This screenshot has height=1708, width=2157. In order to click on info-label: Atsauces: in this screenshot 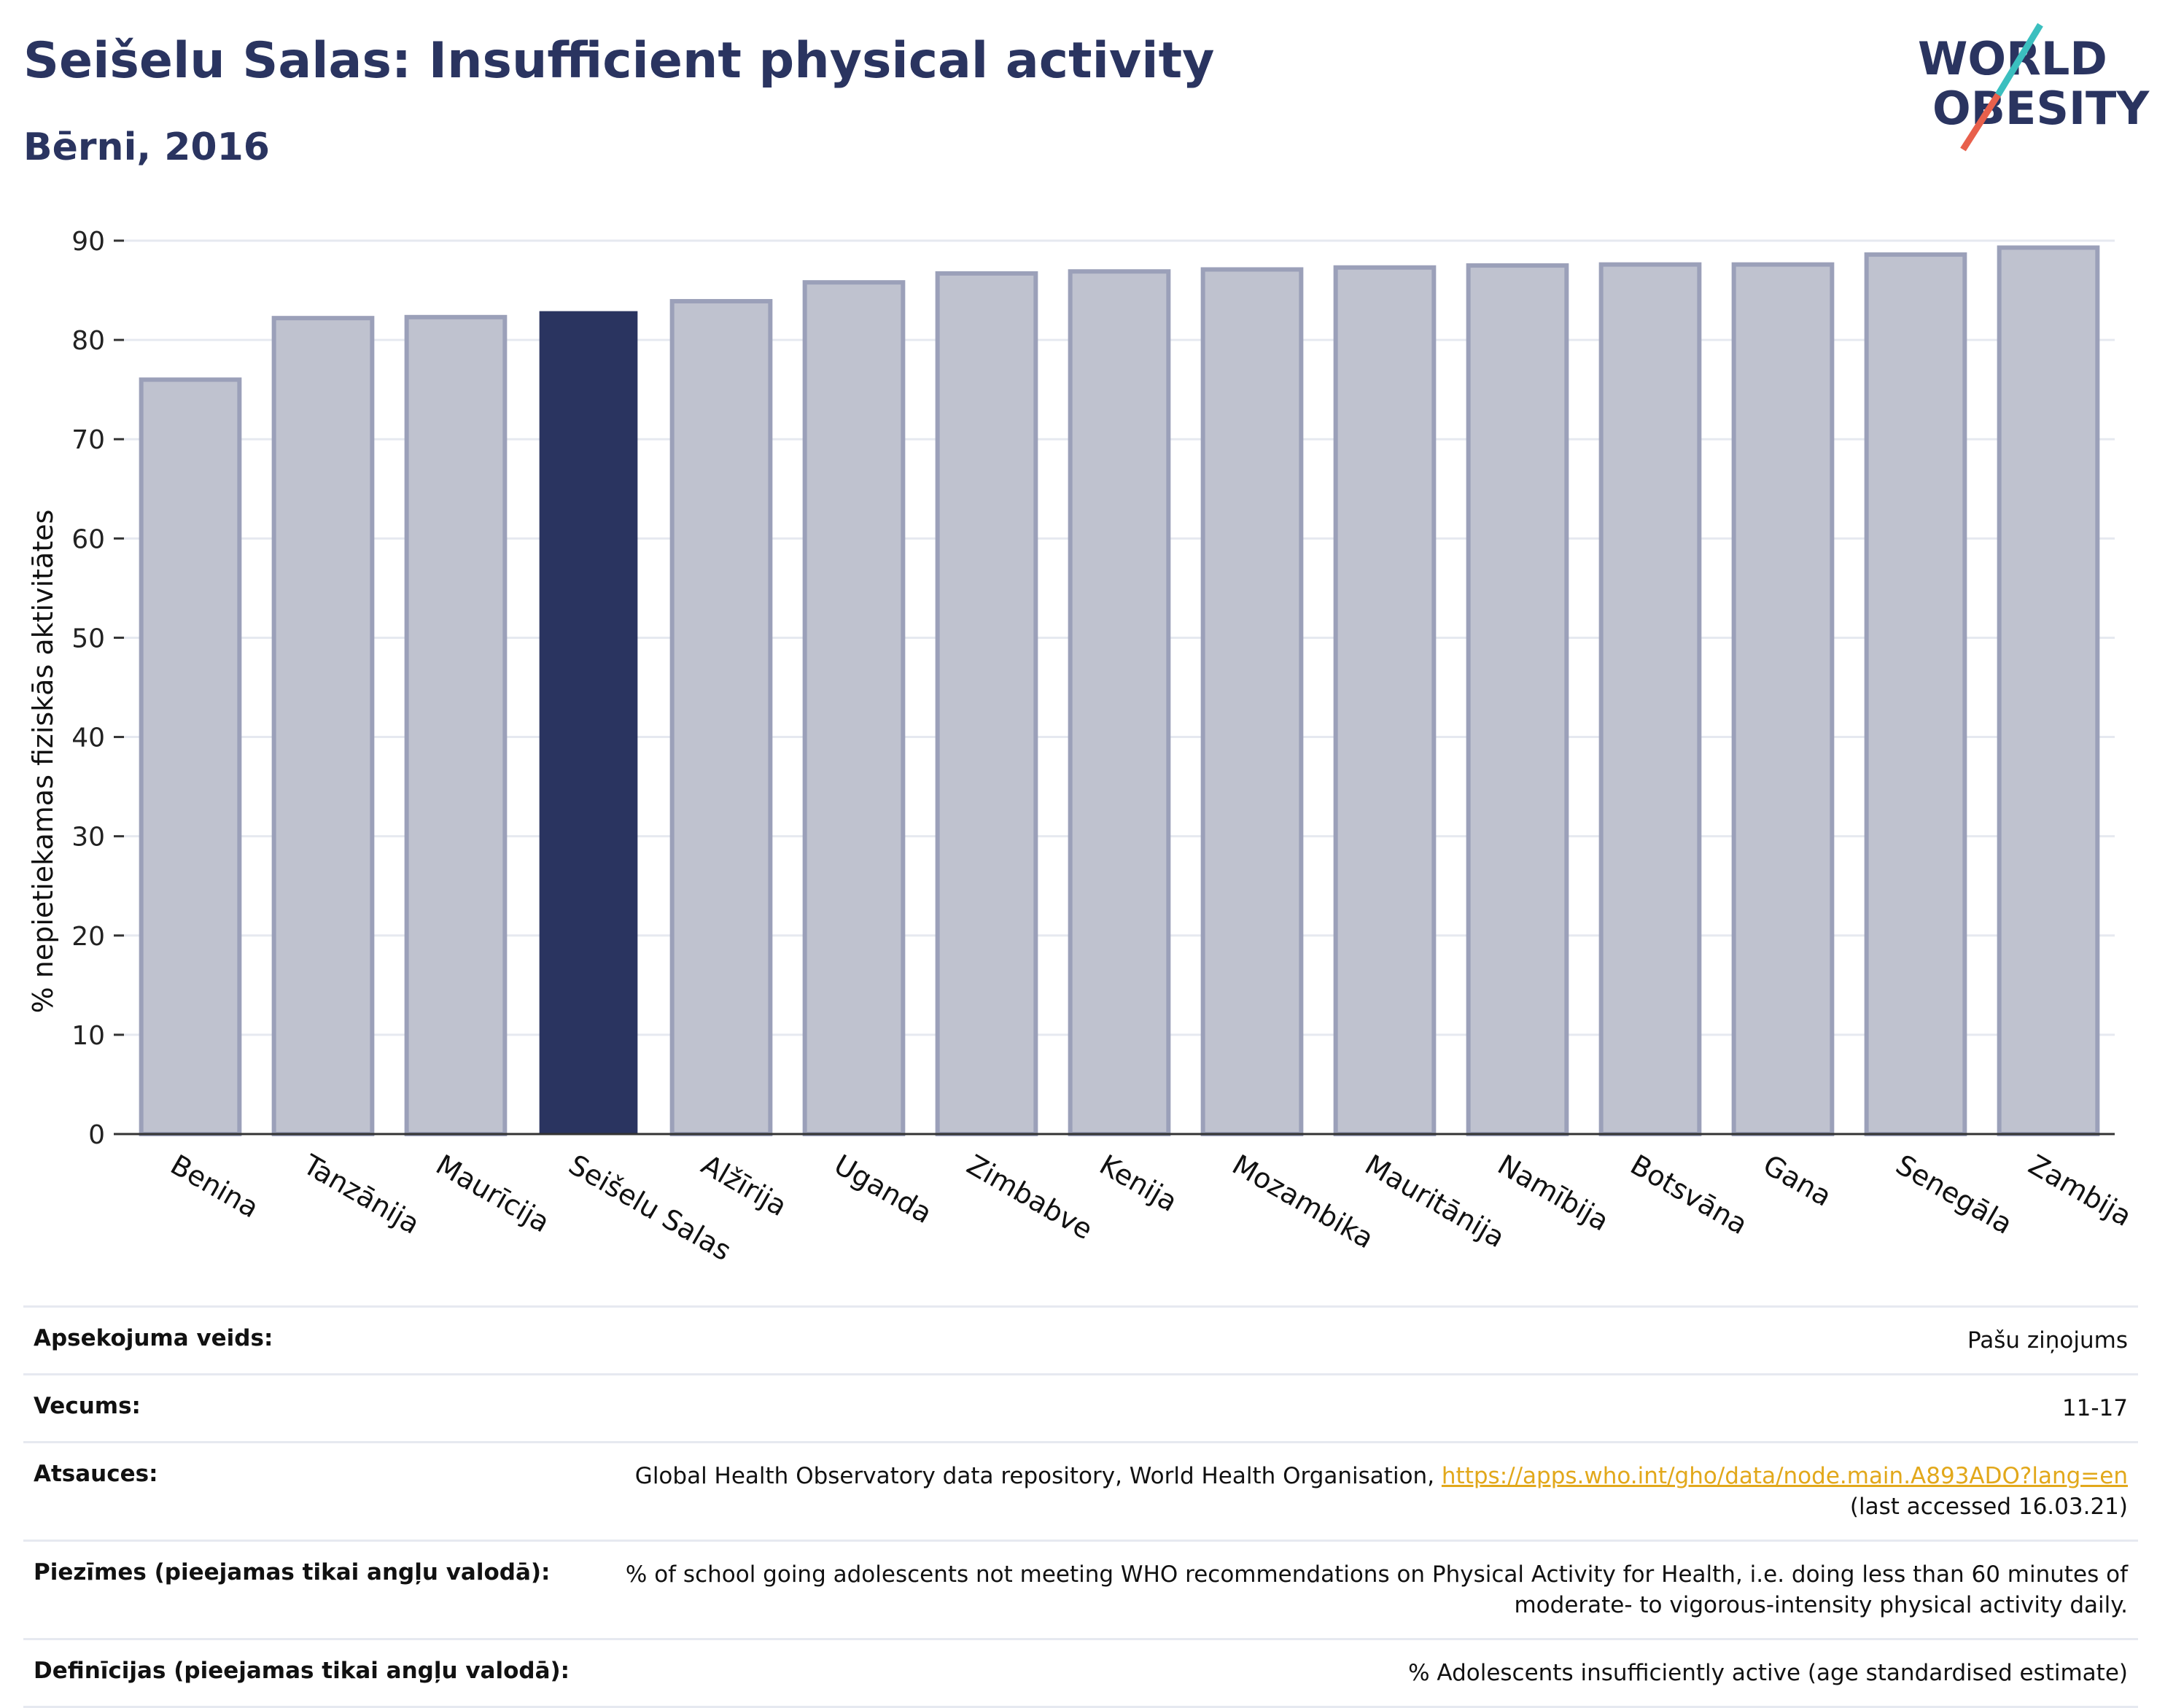, I will do `click(96, 1474)`.